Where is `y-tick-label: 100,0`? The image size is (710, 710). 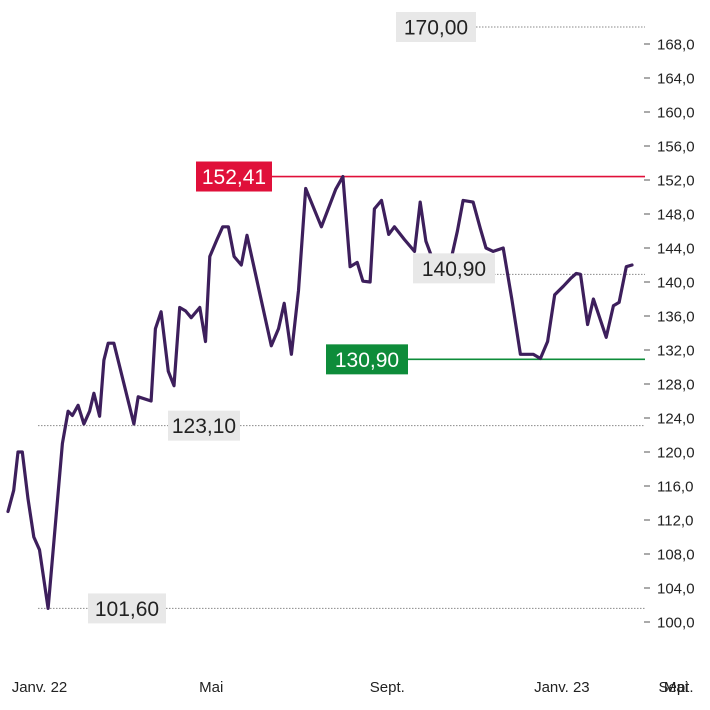 y-tick-label: 100,0 is located at coordinates (676, 623).